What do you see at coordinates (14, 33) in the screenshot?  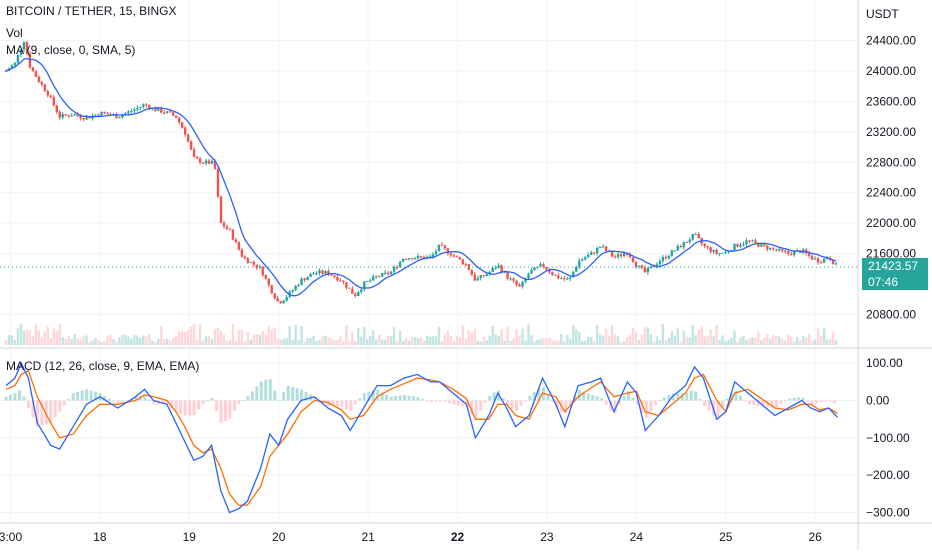 I see `volume-legend: Vol` at bounding box center [14, 33].